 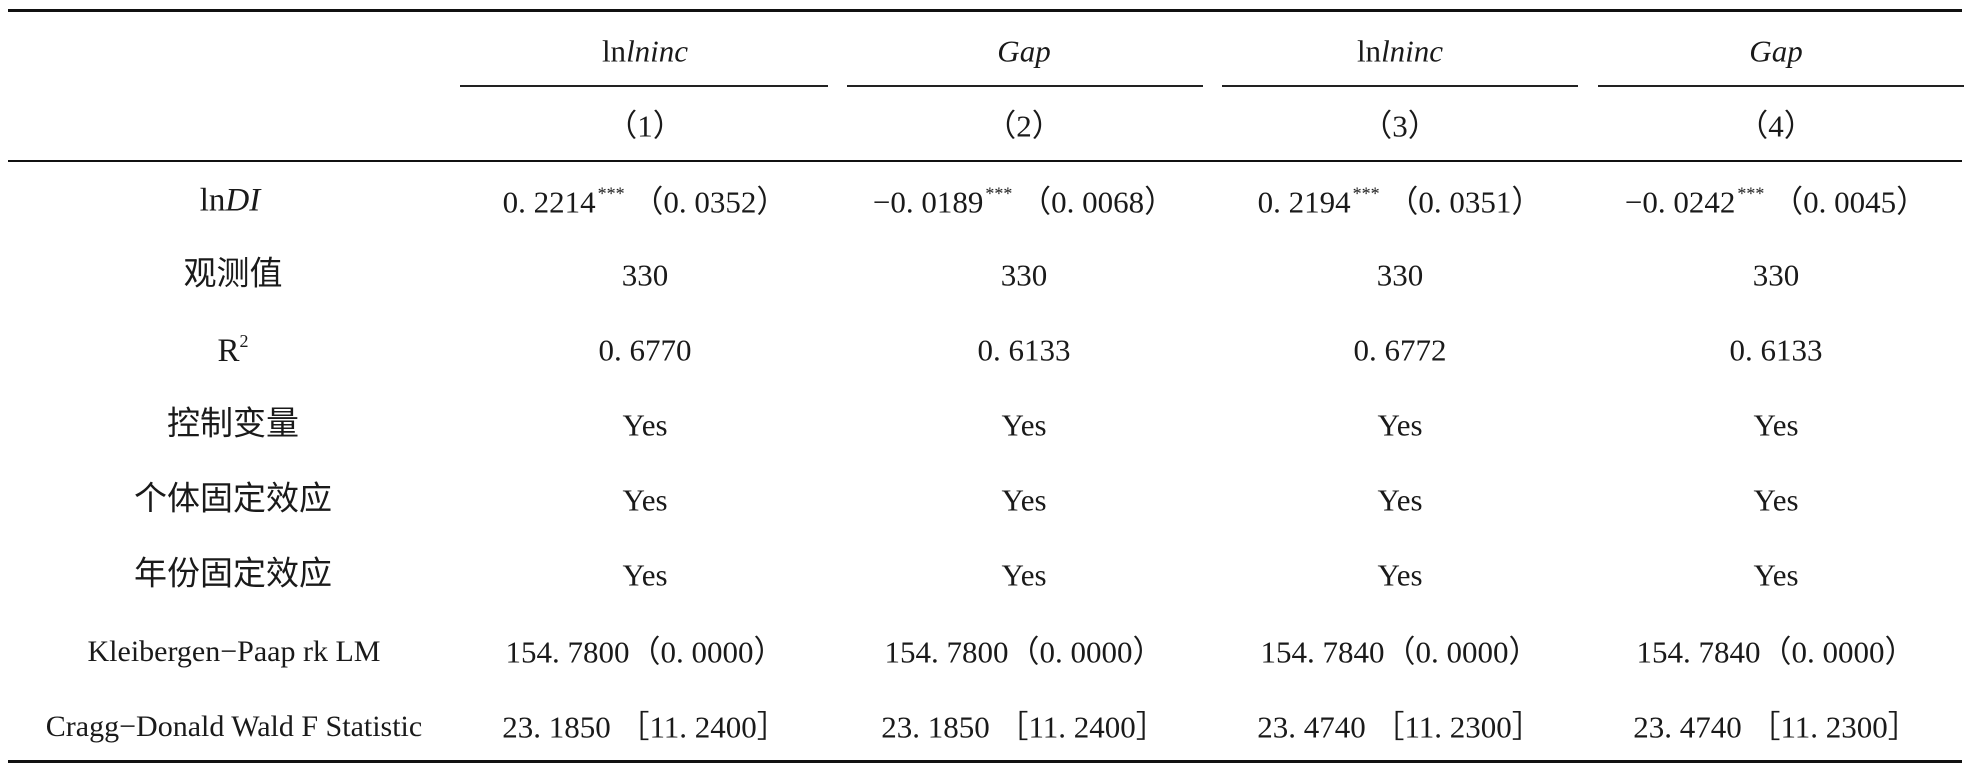 I want to click on model-number: （2）, so click(x=1024, y=126).